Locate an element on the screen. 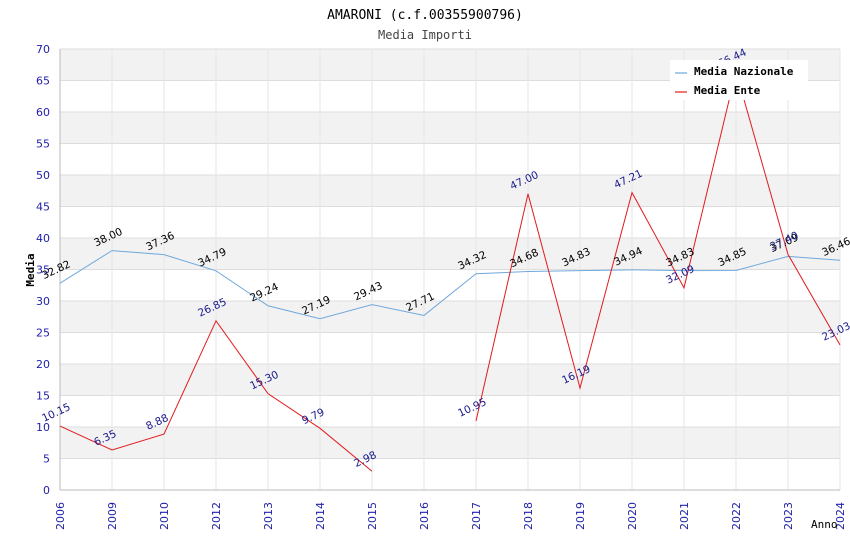 This screenshot has width=850, height=550. legend-label-media-ente: Media Ente is located at coordinates (727, 90).